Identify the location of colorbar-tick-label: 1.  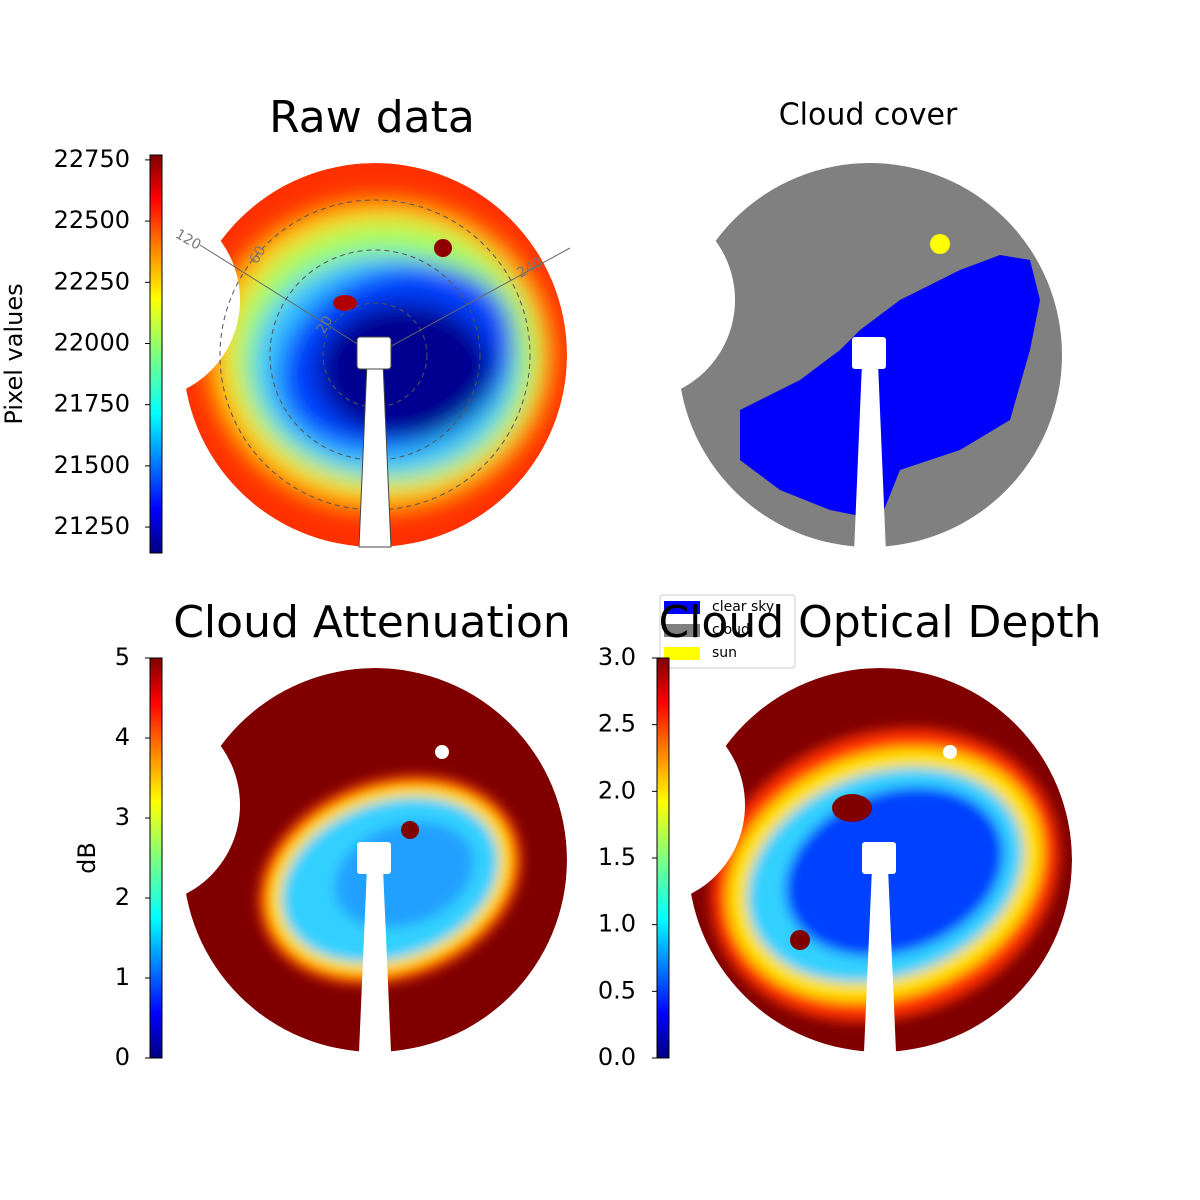
(122, 977).